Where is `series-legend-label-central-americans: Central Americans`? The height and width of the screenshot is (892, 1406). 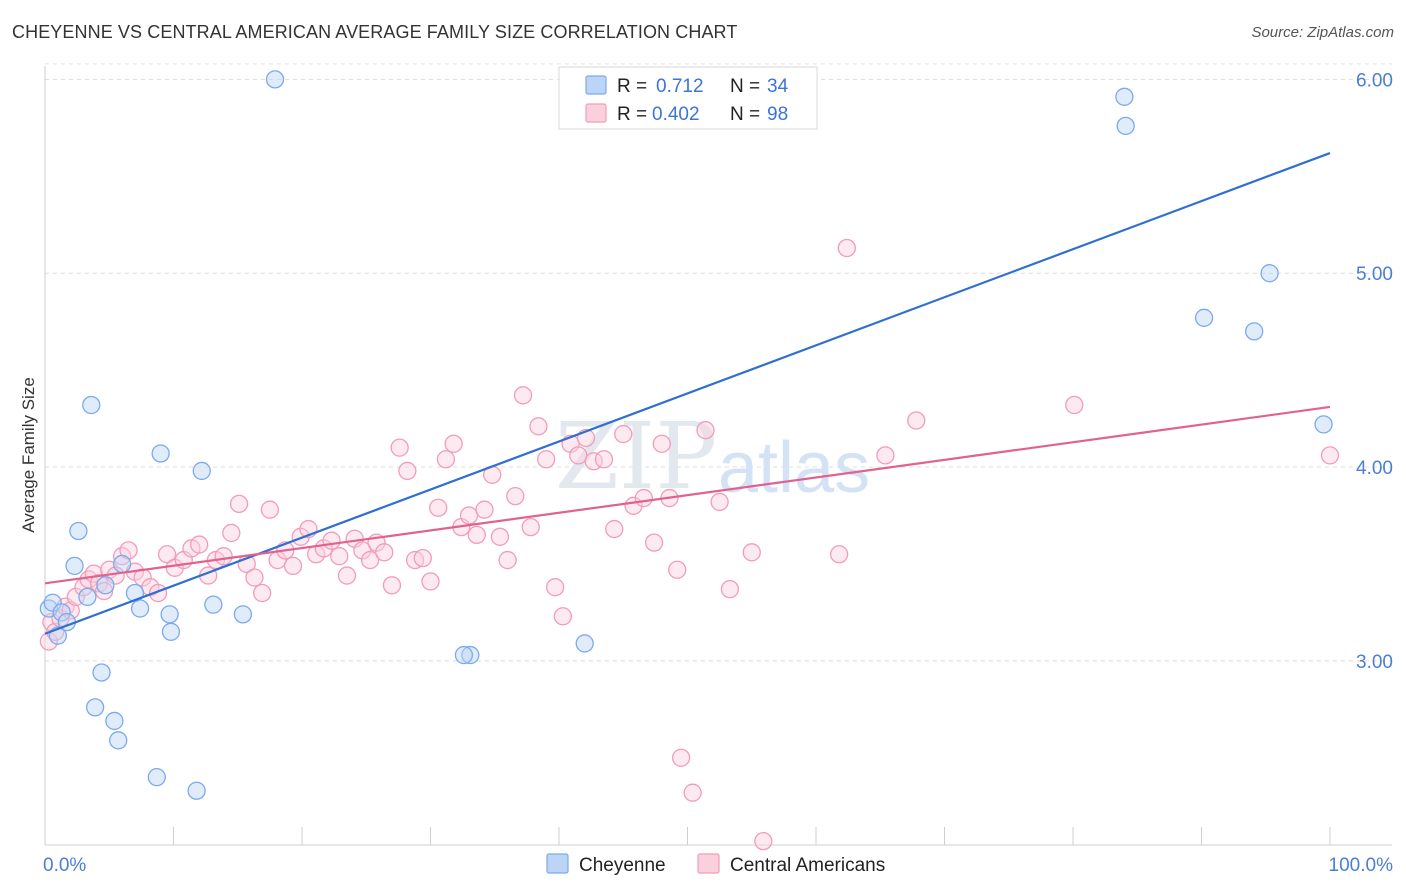
series-legend-label-central-americans: Central Americans is located at coordinates (807, 865).